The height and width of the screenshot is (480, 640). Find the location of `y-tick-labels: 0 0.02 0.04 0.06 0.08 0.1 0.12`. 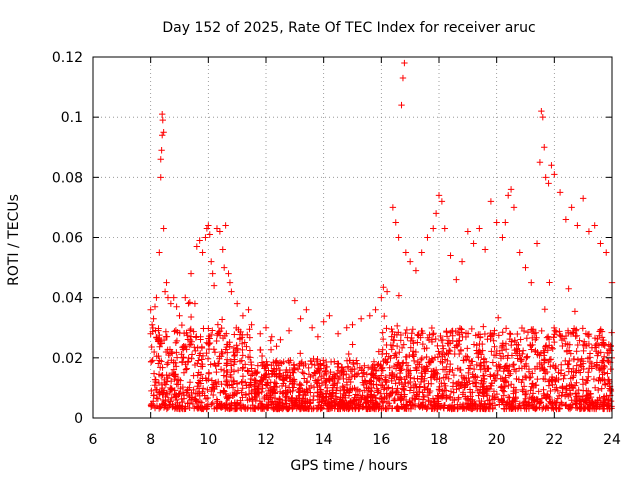

y-tick-labels: 0 0.02 0.04 0.06 0.08 0.1 0.12 is located at coordinates (67, 238).